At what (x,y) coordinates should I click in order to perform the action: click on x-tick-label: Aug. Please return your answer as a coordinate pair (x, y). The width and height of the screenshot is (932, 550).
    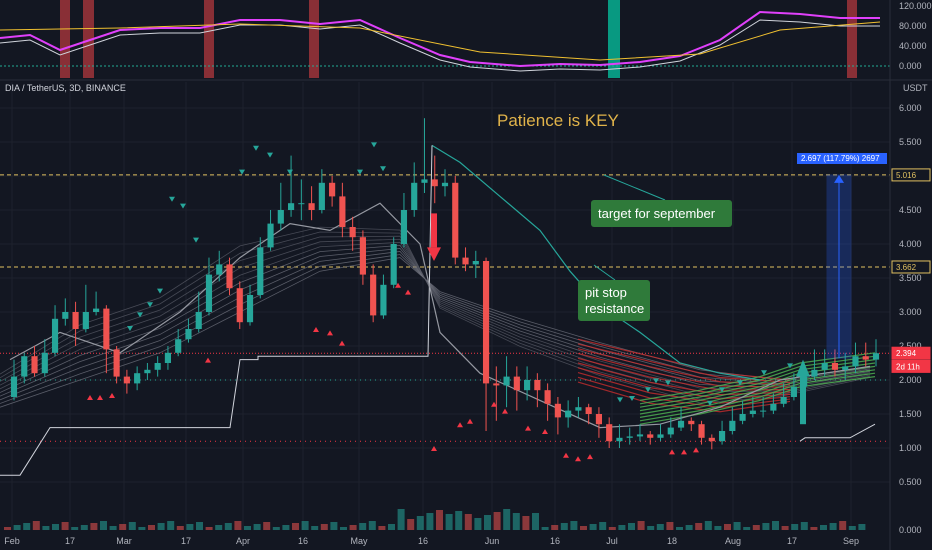
    Looking at the image, I should click on (733, 541).